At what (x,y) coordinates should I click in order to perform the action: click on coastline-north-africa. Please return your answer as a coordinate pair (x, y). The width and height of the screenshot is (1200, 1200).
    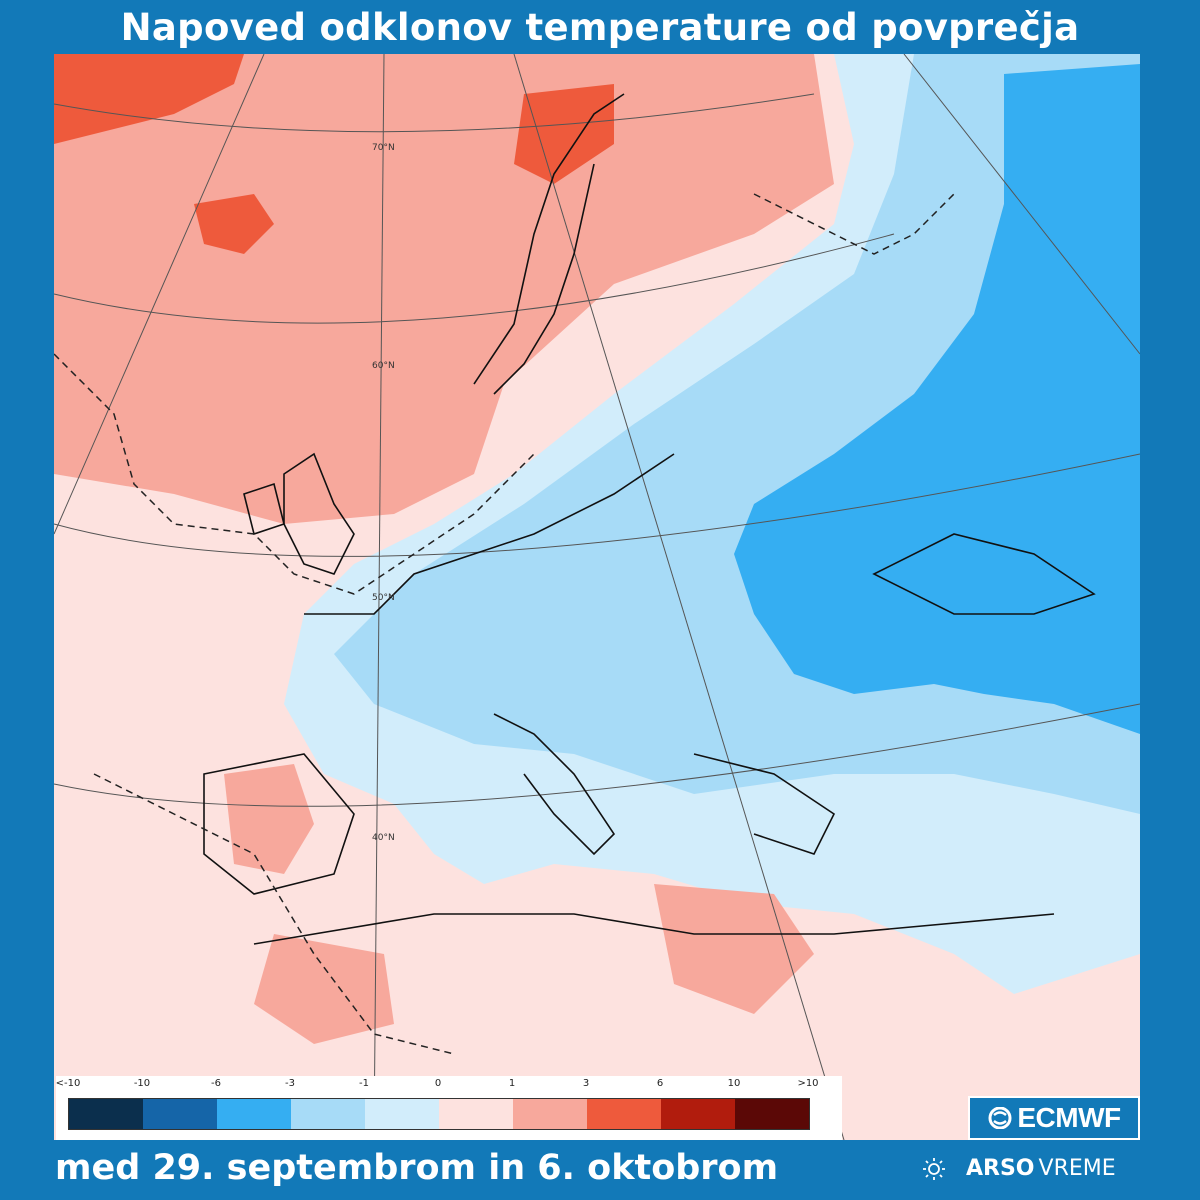
    Looking at the image, I should click on (654, 929).